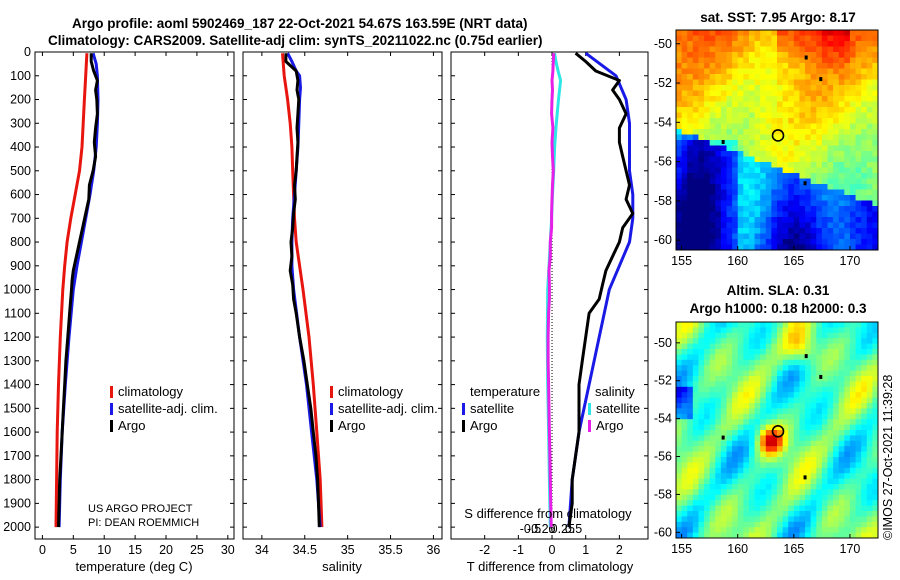 Image resolution: width=900 pixels, height=580 pixels. Describe the element at coordinates (151, 391) in the screenshot. I see `legend-climatology-label: climatology` at that location.